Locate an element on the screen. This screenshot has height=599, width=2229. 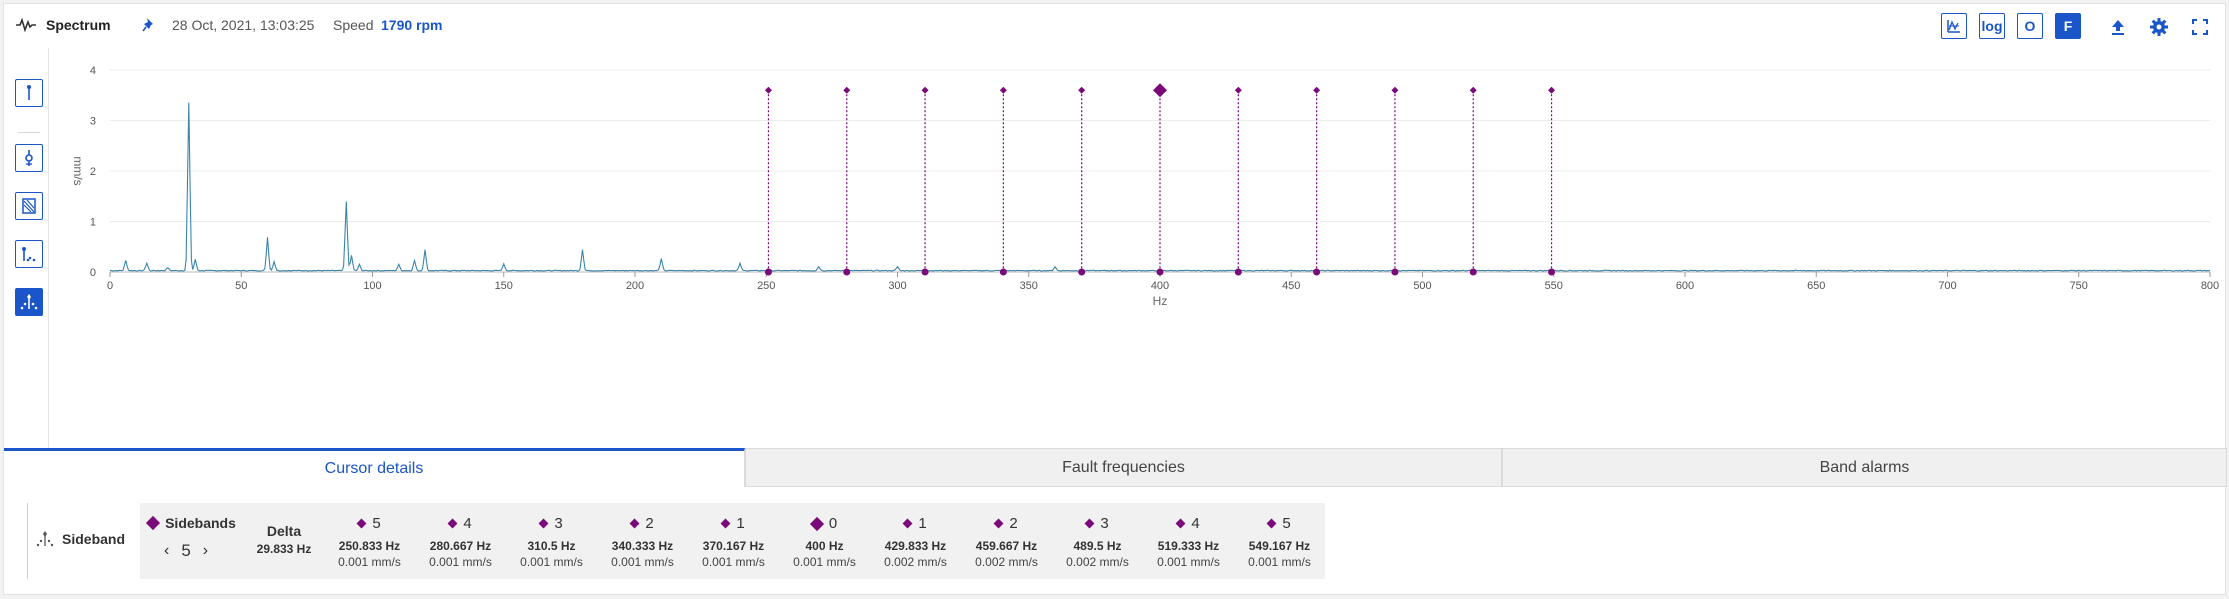
x-tick-label: 650 is located at coordinates (1816, 286).